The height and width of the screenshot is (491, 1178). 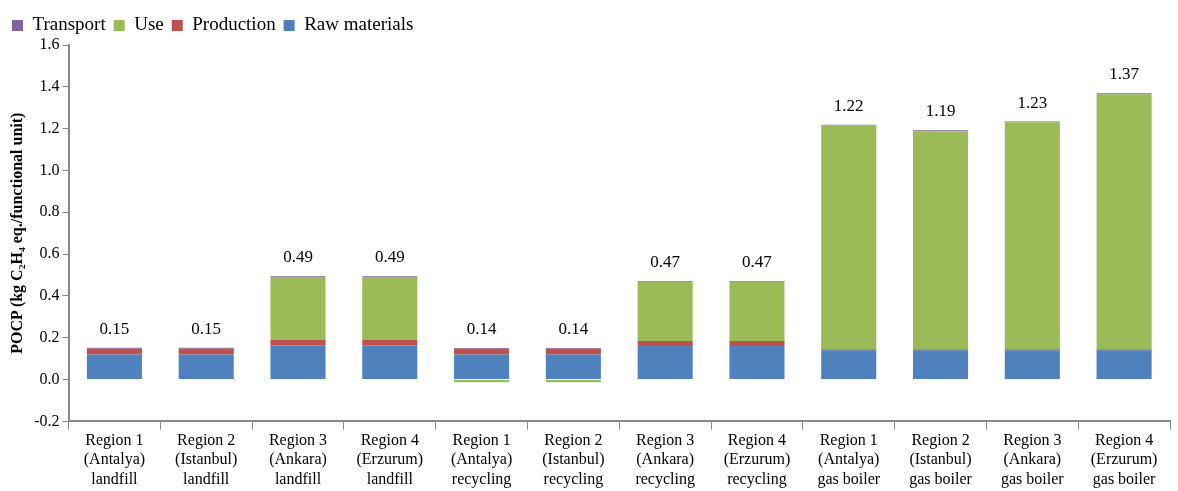 What do you see at coordinates (49, 336) in the screenshot?
I see `y-tick-label: 0.2` at bounding box center [49, 336].